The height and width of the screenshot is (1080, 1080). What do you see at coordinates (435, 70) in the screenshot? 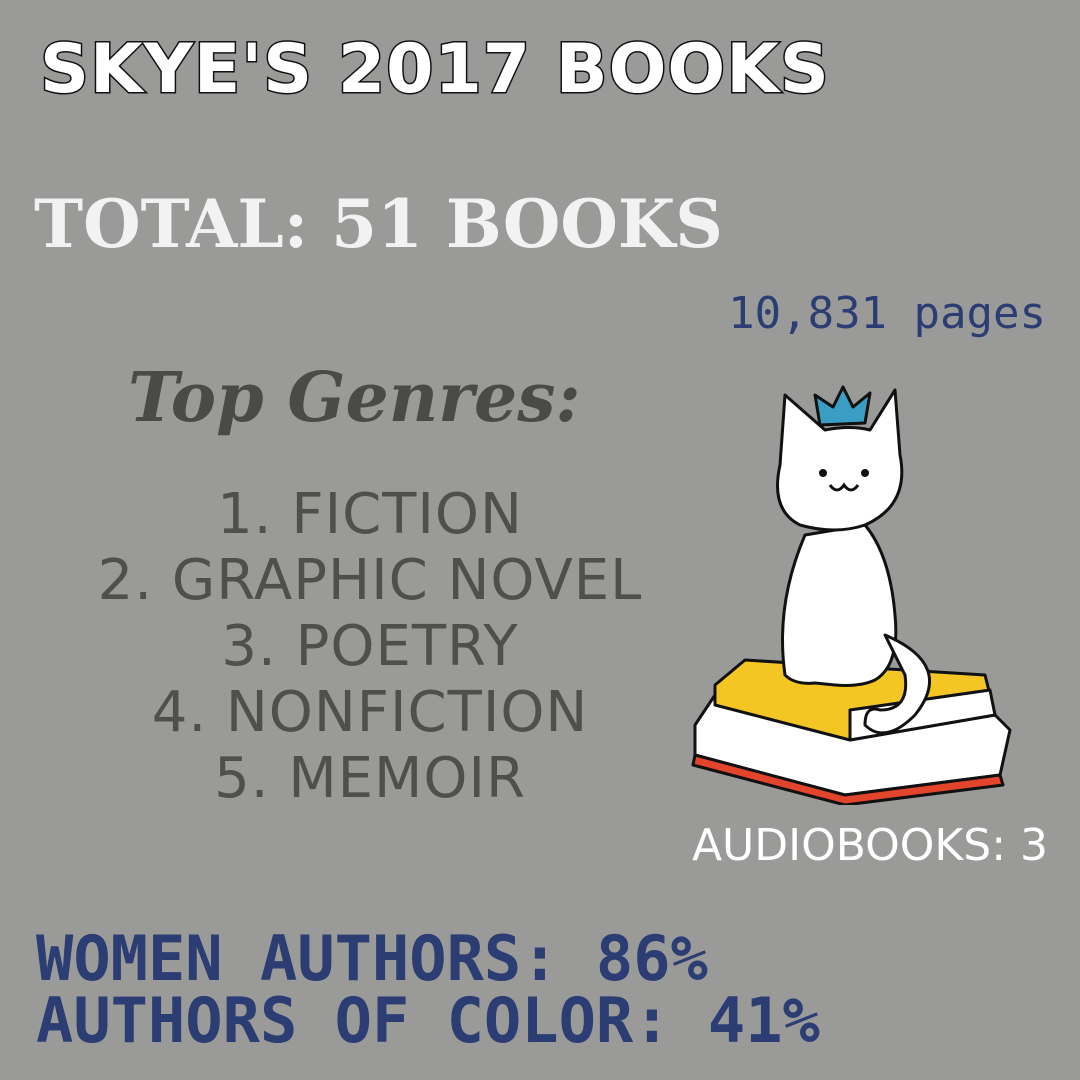
I see `page-title: SKYE'S 2017 BOOKS` at bounding box center [435, 70].